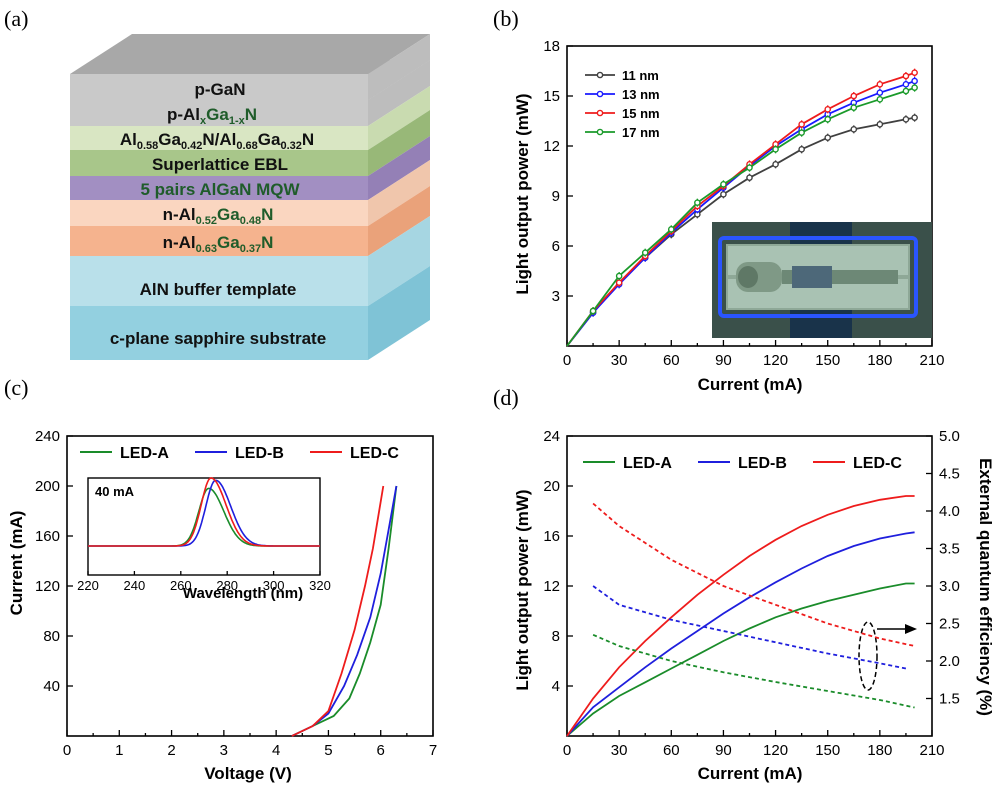  What do you see at coordinates (762, 463) in the screenshot?
I see `chart-d-legend-label: LED-B` at bounding box center [762, 463].